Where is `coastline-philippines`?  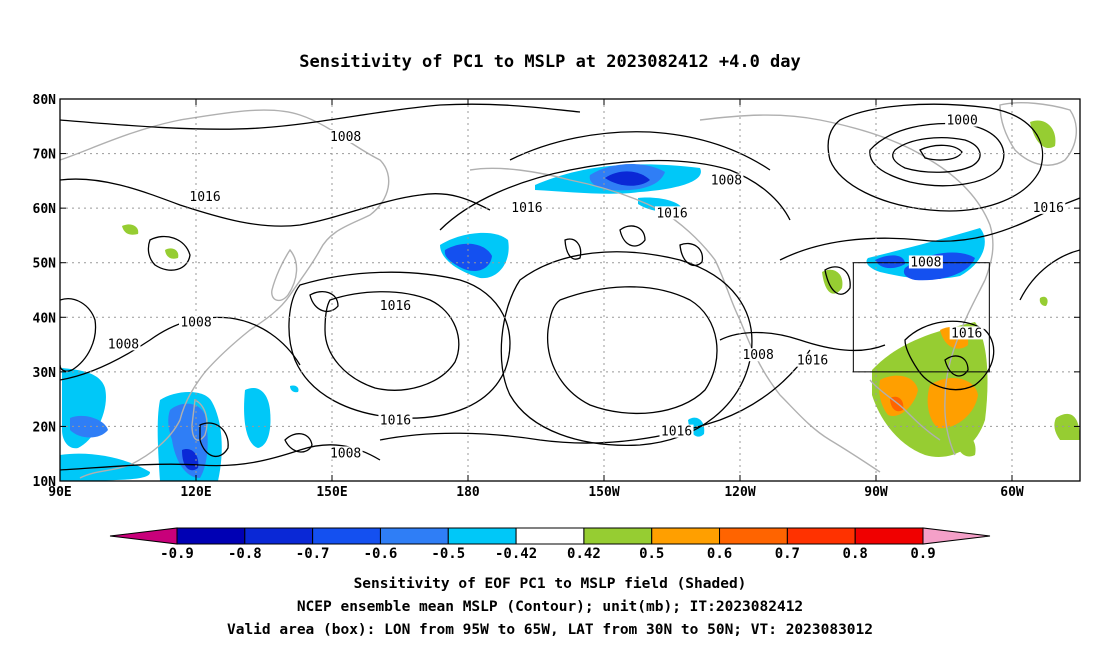 coastline-philippines is located at coordinates (199, 419).